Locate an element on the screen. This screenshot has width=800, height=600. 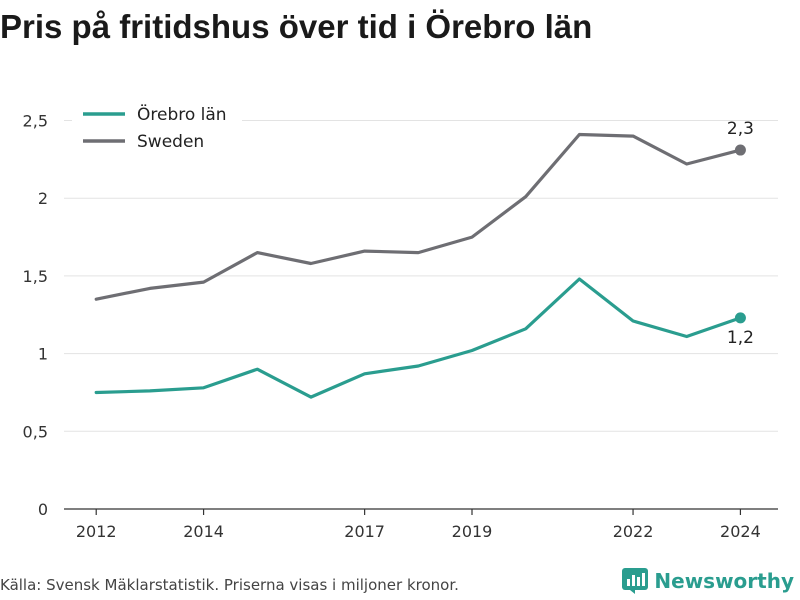
legend-background is located at coordinates (157, 129).